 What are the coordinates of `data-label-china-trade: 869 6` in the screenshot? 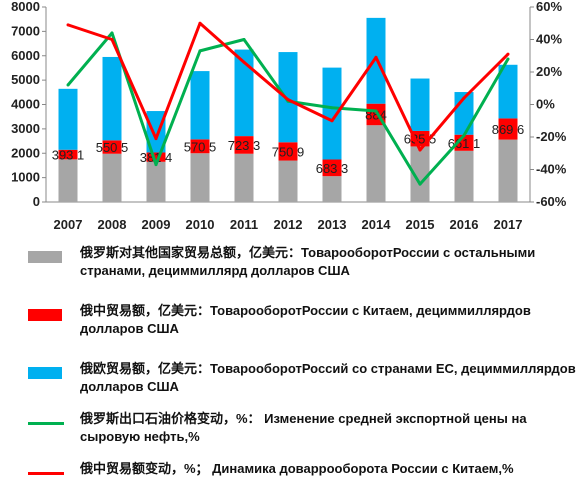 It's located at (508, 129).